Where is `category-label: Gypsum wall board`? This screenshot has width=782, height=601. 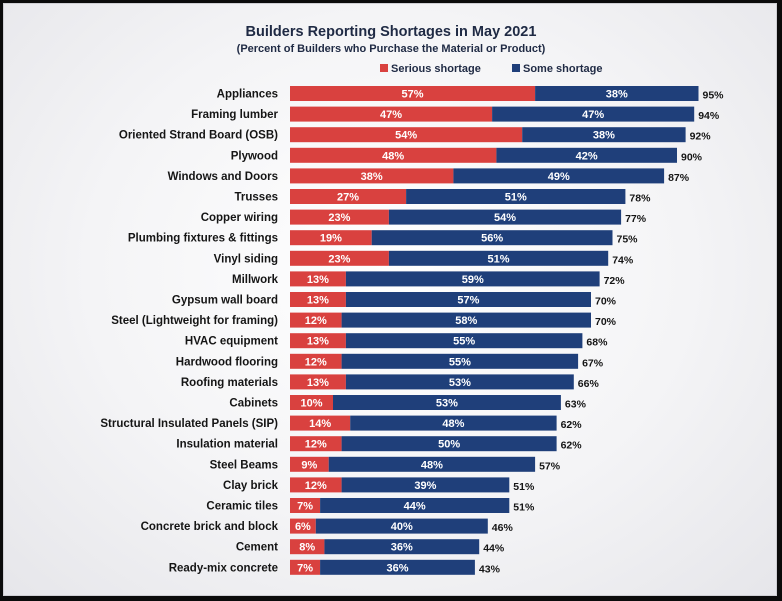
category-label: Gypsum wall board is located at coordinates (225, 301).